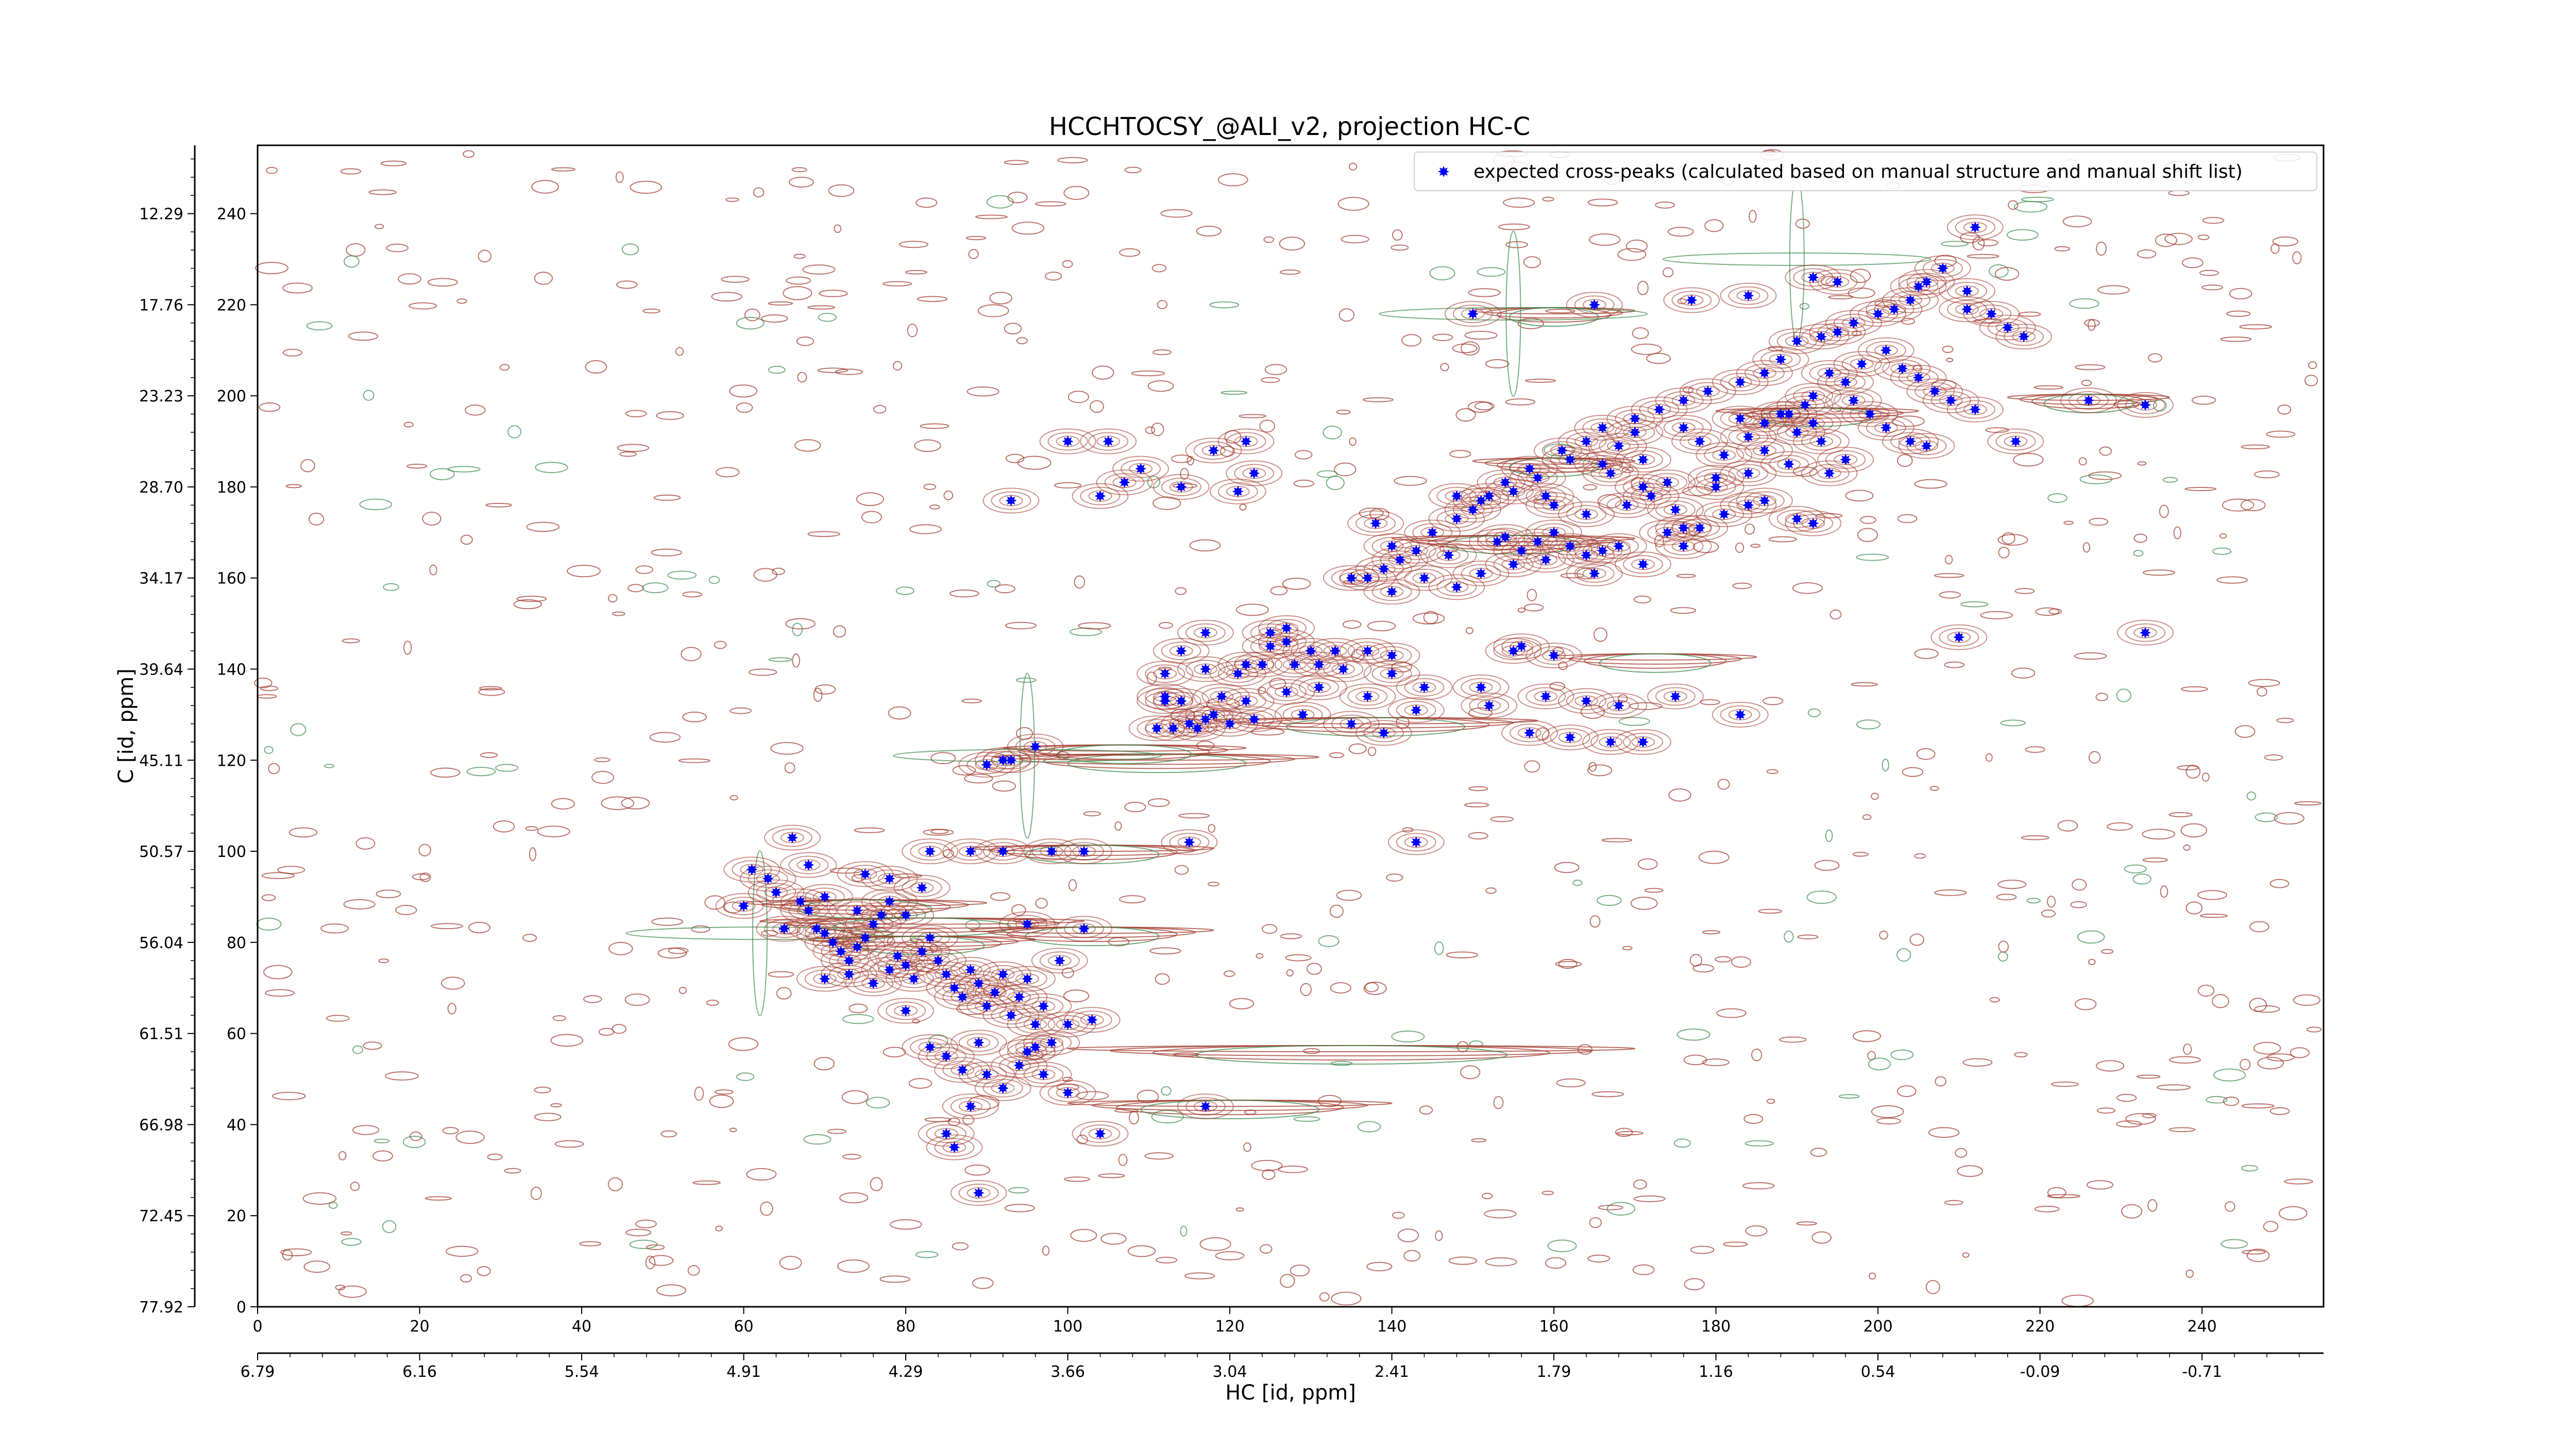 Image resolution: width=2576 pixels, height=1449 pixels. Describe the element at coordinates (161, 670) in the screenshot. I see `y-tick-label-ppm: 39.64` at that location.